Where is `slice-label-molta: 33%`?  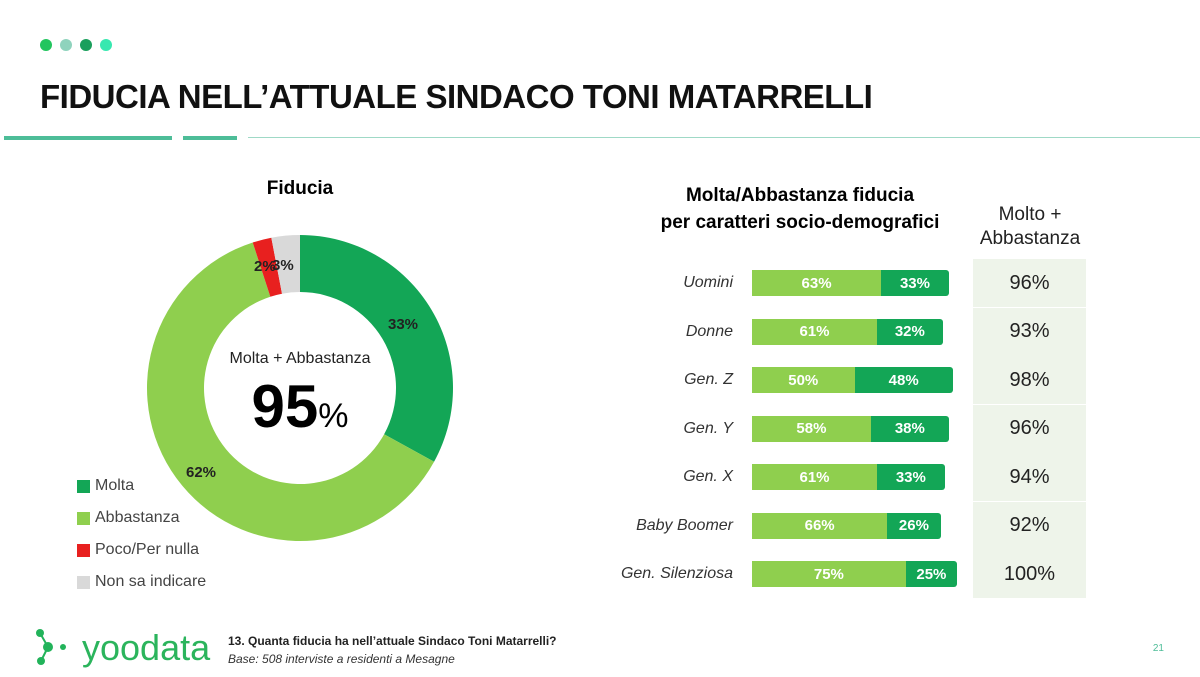
slice-label-molta: 33% is located at coordinates (403, 324).